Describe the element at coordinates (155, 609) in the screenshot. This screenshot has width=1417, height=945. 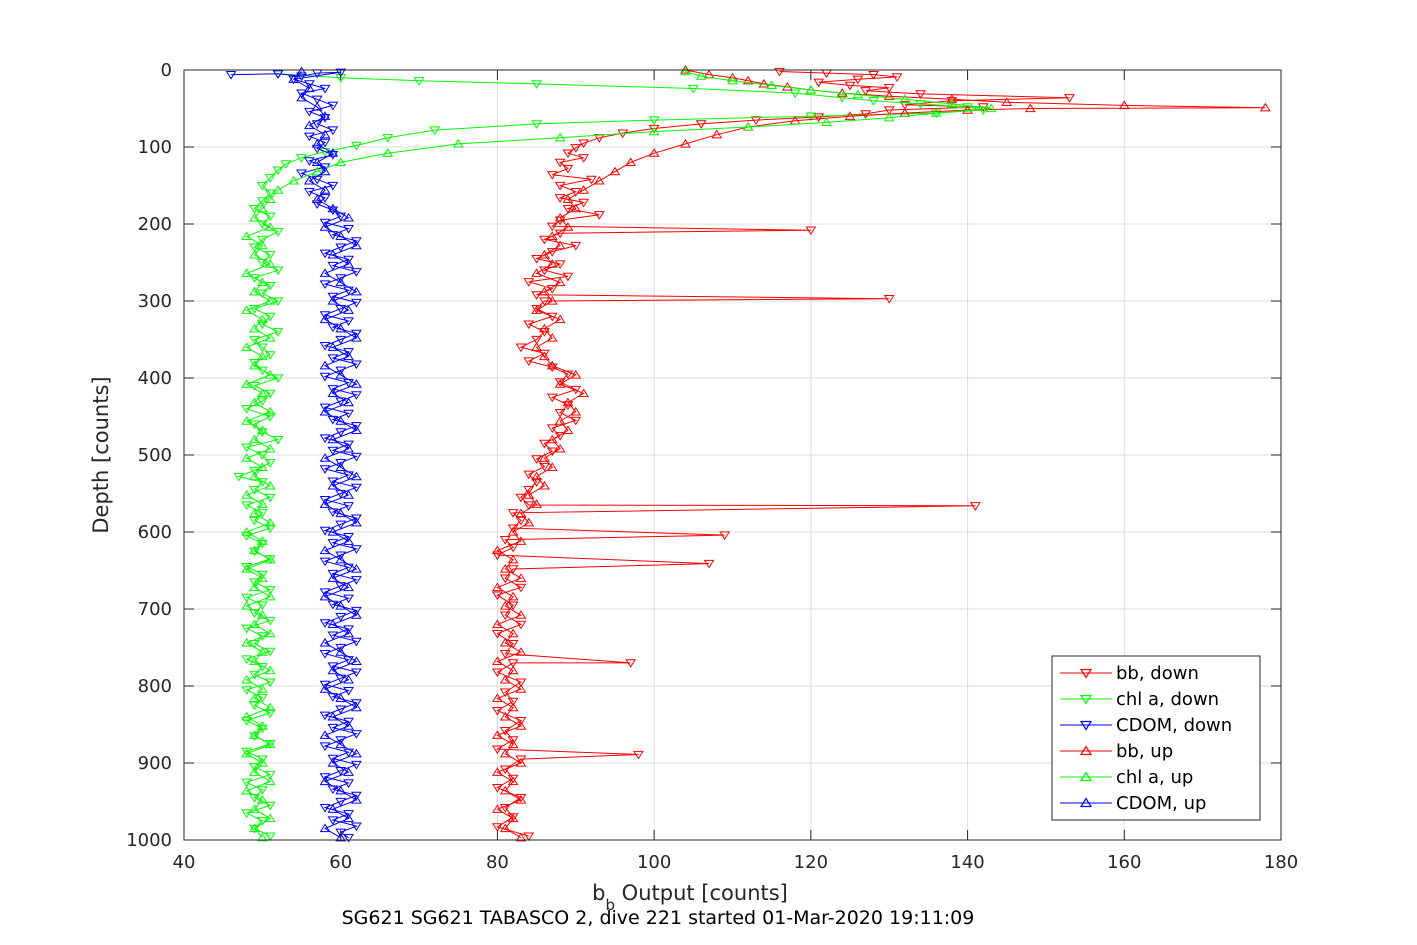
I see `y-tick-label: 700` at that location.